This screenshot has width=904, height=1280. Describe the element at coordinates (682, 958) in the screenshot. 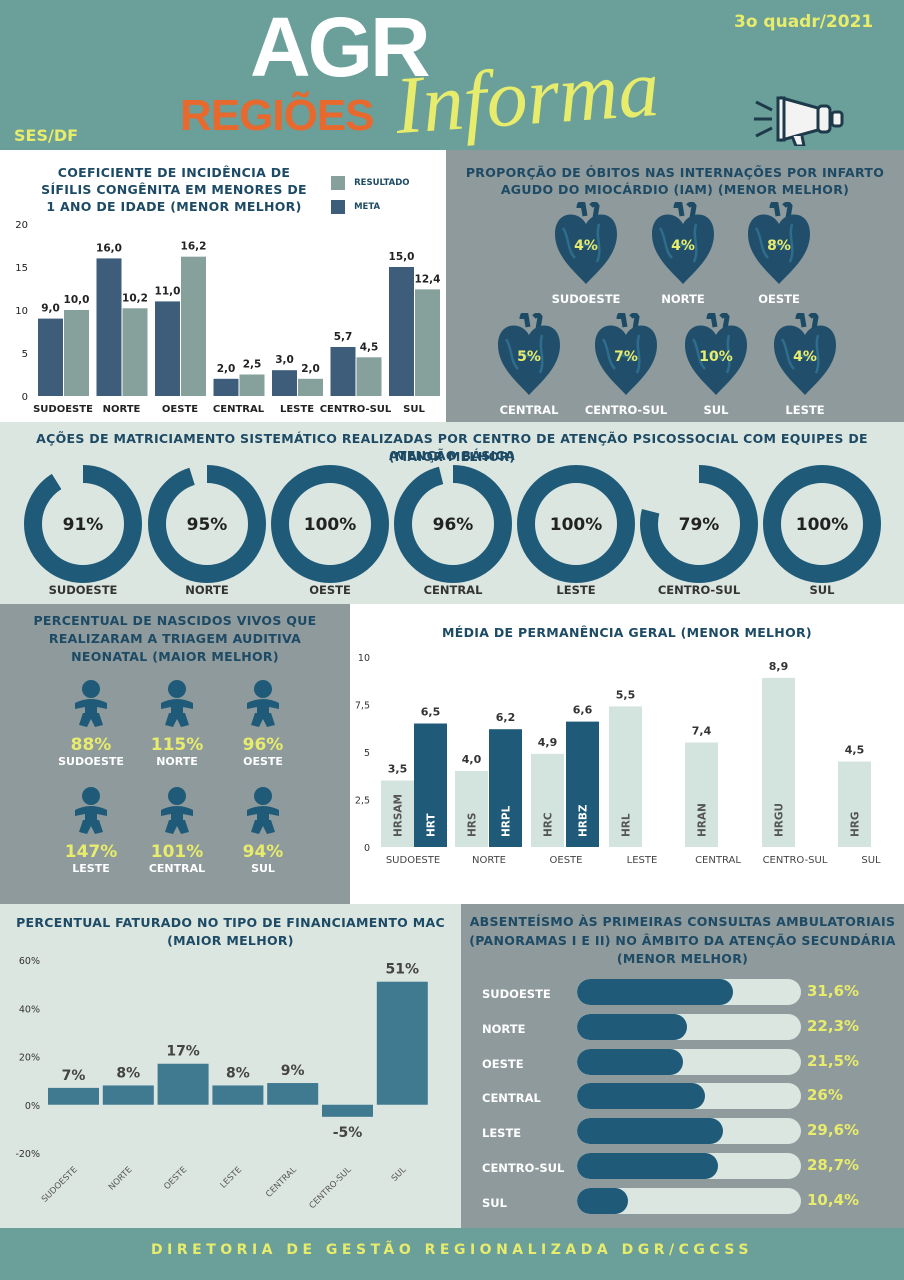

I see `absenteismo-subtitle: (MENOR MELHOR)` at that location.